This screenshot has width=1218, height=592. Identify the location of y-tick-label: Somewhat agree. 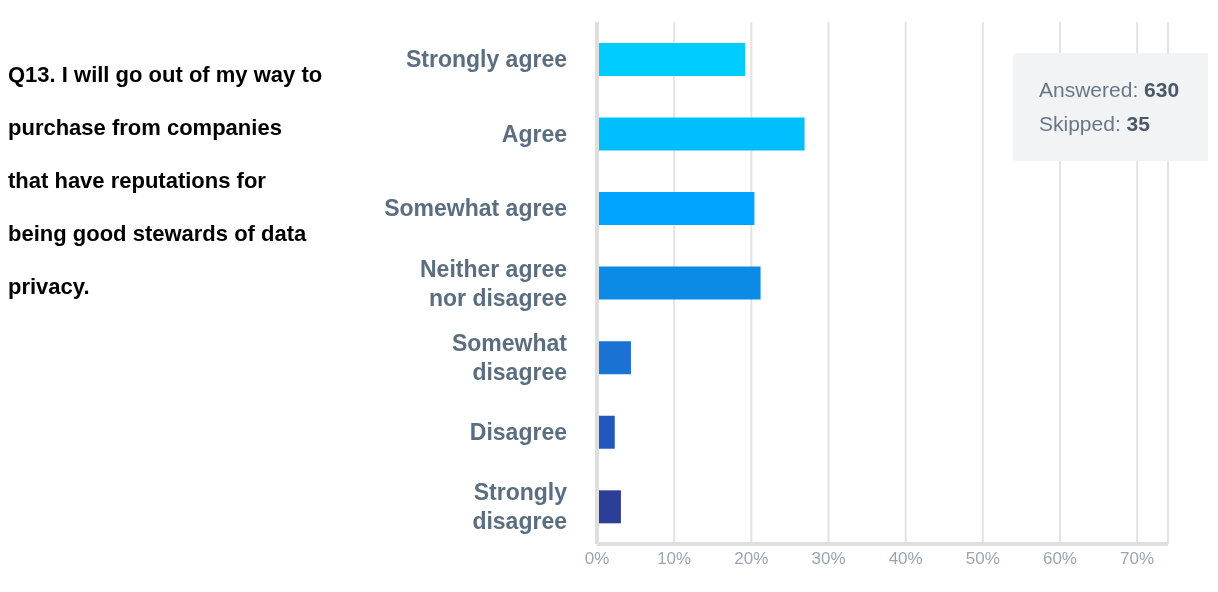
(475, 208).